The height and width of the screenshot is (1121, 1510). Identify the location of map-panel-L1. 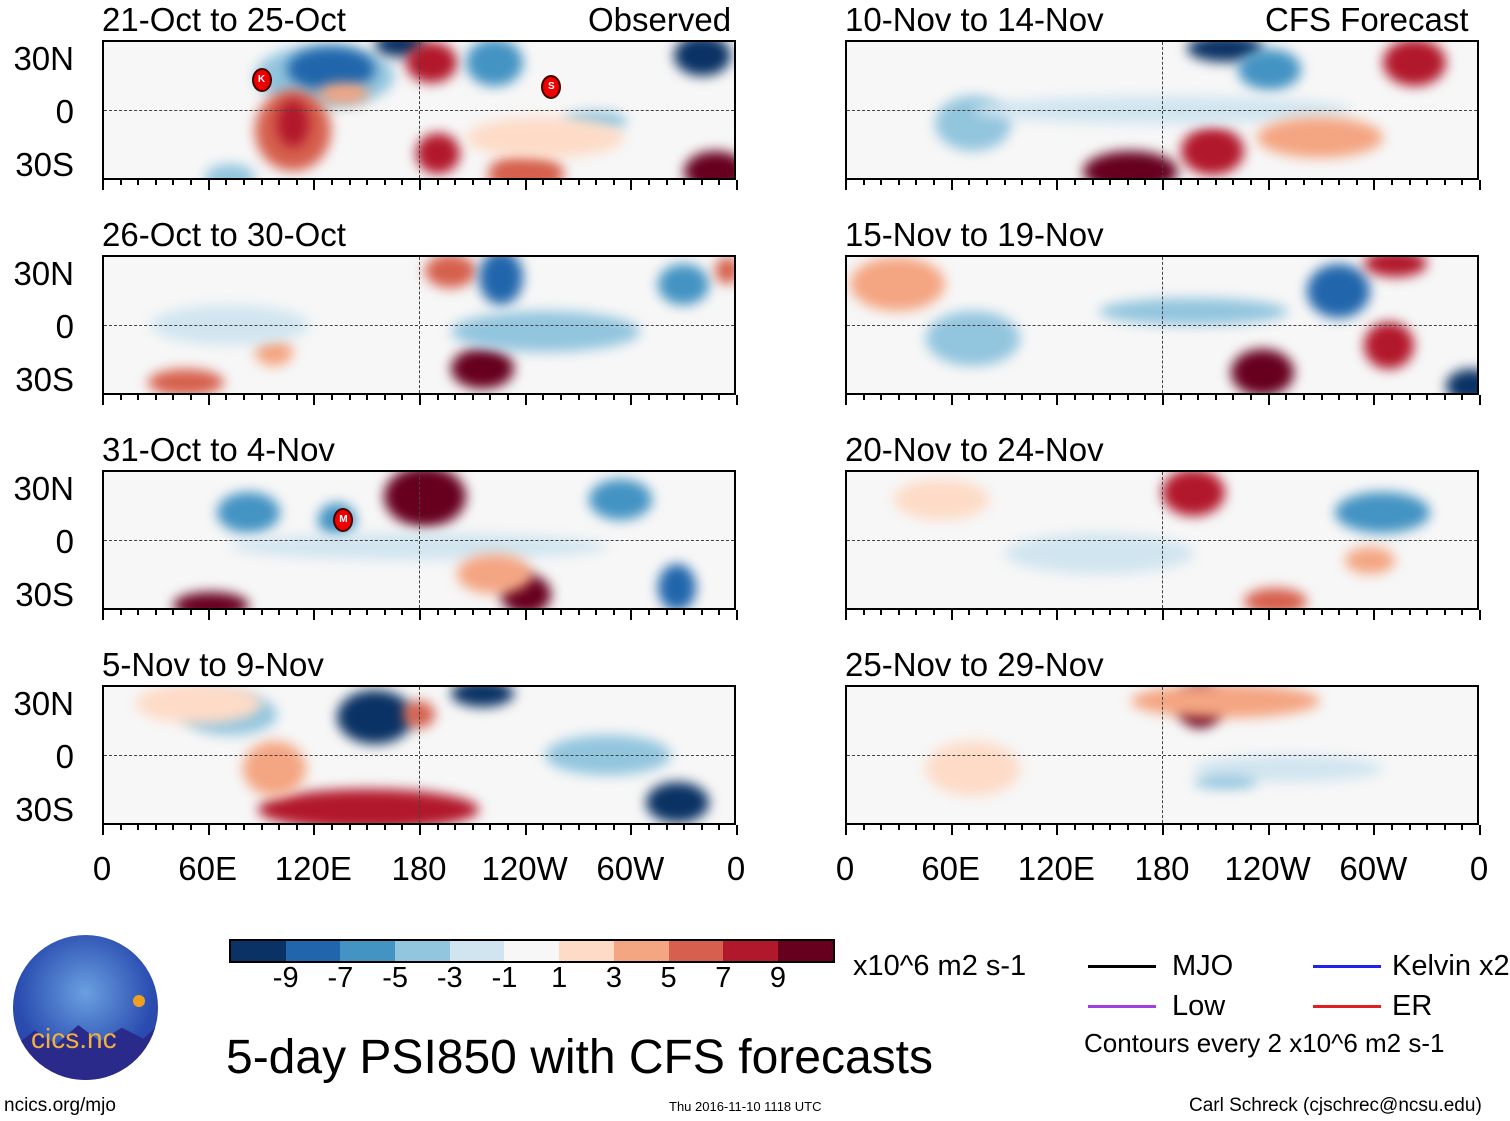
(419, 325).